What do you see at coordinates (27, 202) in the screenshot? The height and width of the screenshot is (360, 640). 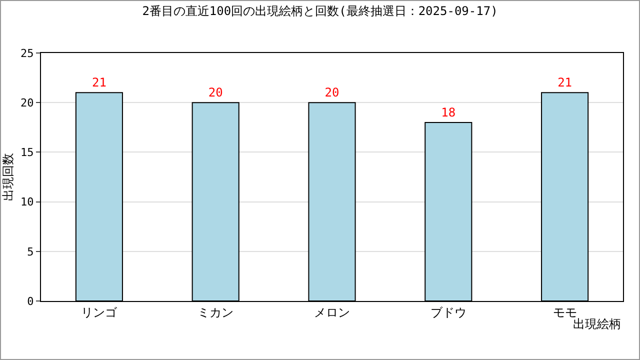 I see `y-tick-label: 10` at bounding box center [27, 202].